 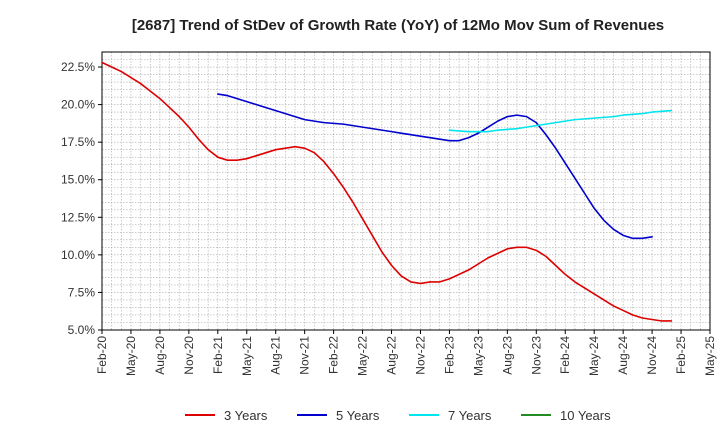 I want to click on y-tick-label: 7.5%, so click(x=82, y=292).